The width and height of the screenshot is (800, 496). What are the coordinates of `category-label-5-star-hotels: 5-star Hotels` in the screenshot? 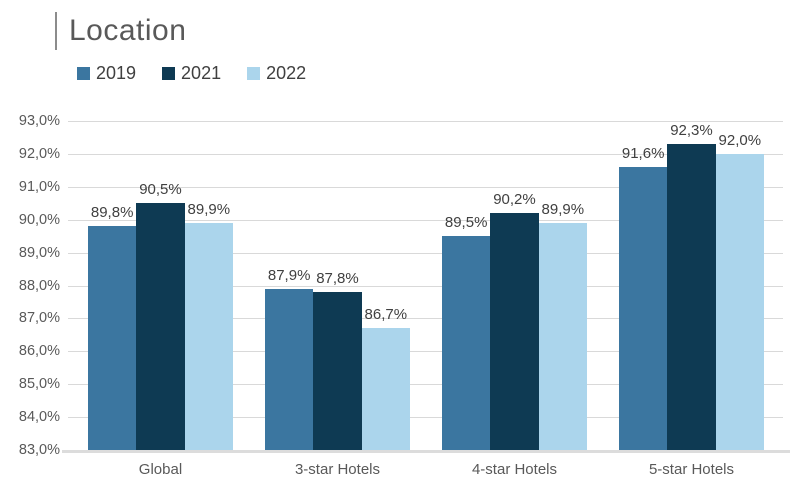 It's located at (691, 469).